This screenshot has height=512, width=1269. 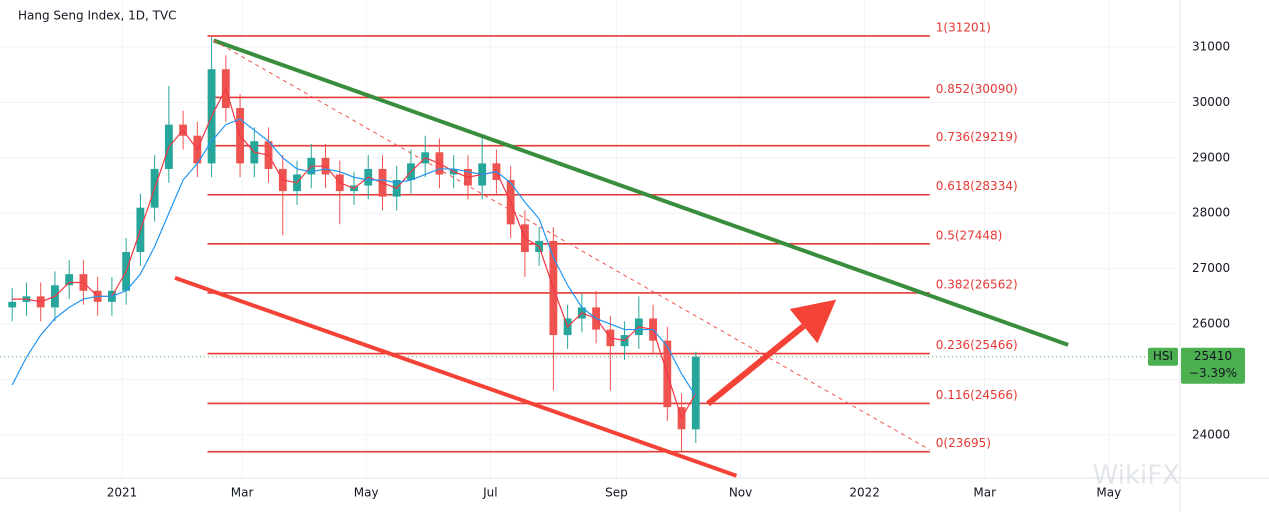 I want to click on watermark: WikiFX, so click(x=1136, y=476).